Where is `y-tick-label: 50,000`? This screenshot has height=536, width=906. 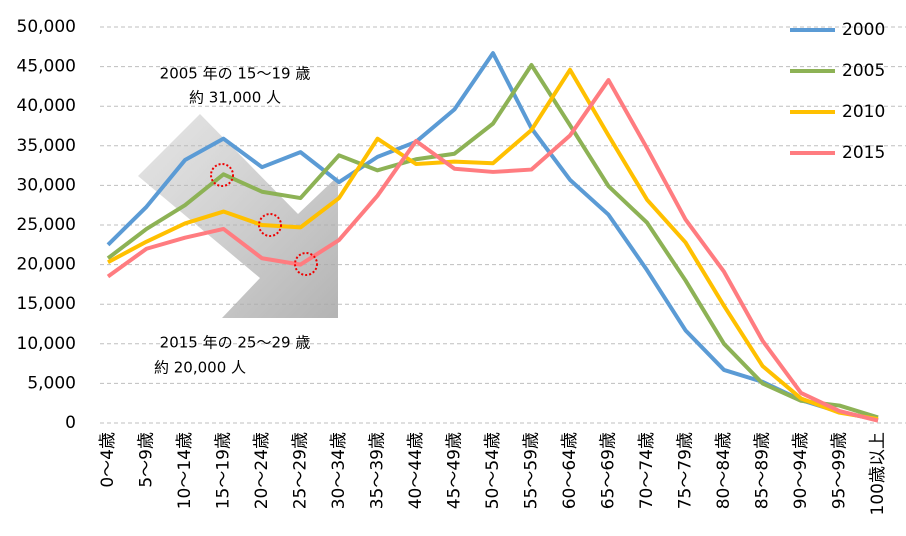 y-tick-label: 50,000 is located at coordinates (46, 27).